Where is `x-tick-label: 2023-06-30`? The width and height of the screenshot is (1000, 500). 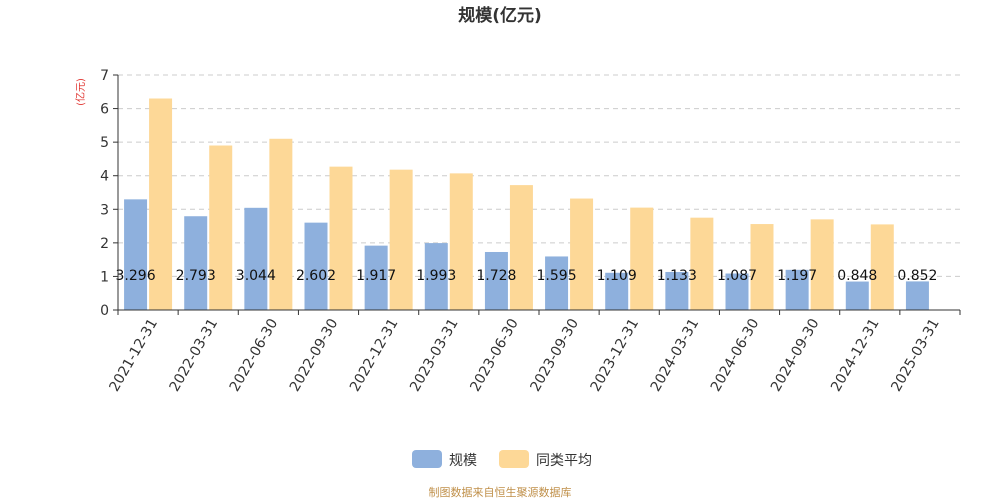 x-tick-label: 2023-06-30 is located at coordinates (494, 355).